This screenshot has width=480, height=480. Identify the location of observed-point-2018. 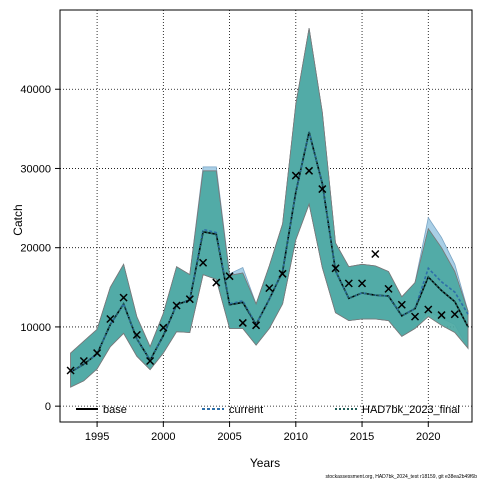
(401, 304).